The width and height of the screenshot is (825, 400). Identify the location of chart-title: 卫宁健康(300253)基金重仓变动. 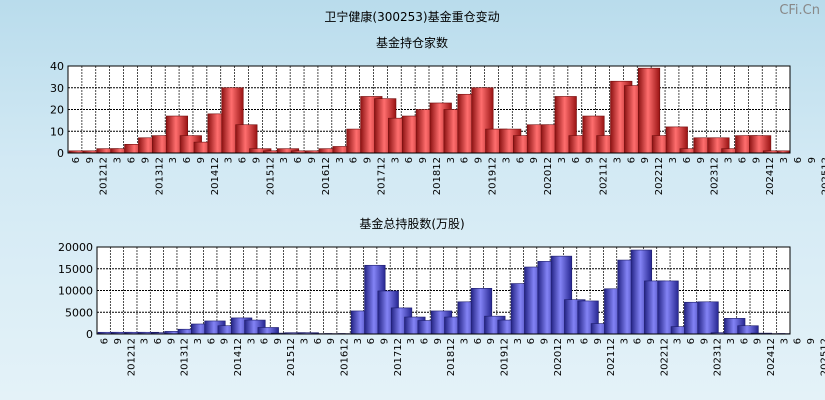
(411, 16).